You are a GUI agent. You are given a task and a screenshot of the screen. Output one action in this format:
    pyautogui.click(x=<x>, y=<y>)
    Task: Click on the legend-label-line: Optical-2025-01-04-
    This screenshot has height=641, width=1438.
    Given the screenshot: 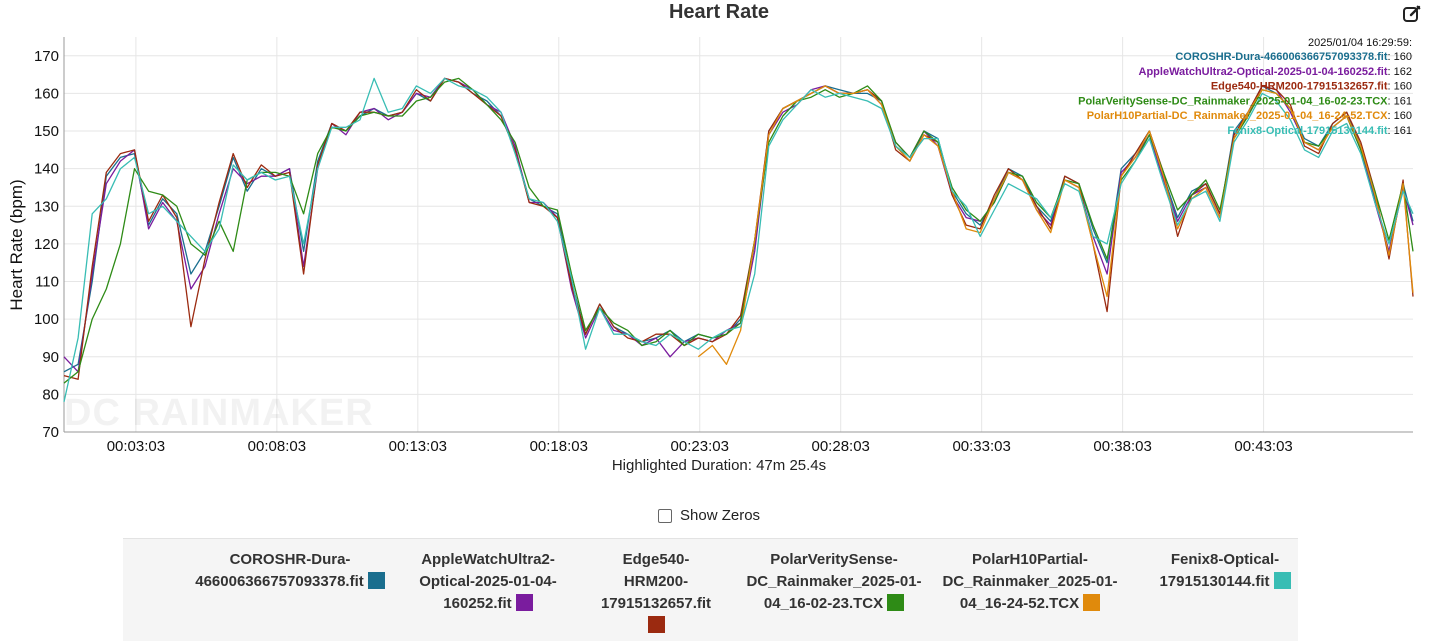 What is the action you would take?
    pyautogui.click(x=488, y=581)
    